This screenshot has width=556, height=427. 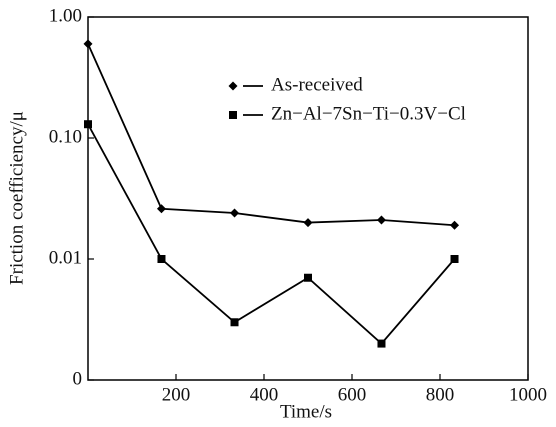 What do you see at coordinates (65, 15) in the screenshot?
I see `y-tick-label: 1.00` at bounding box center [65, 15].